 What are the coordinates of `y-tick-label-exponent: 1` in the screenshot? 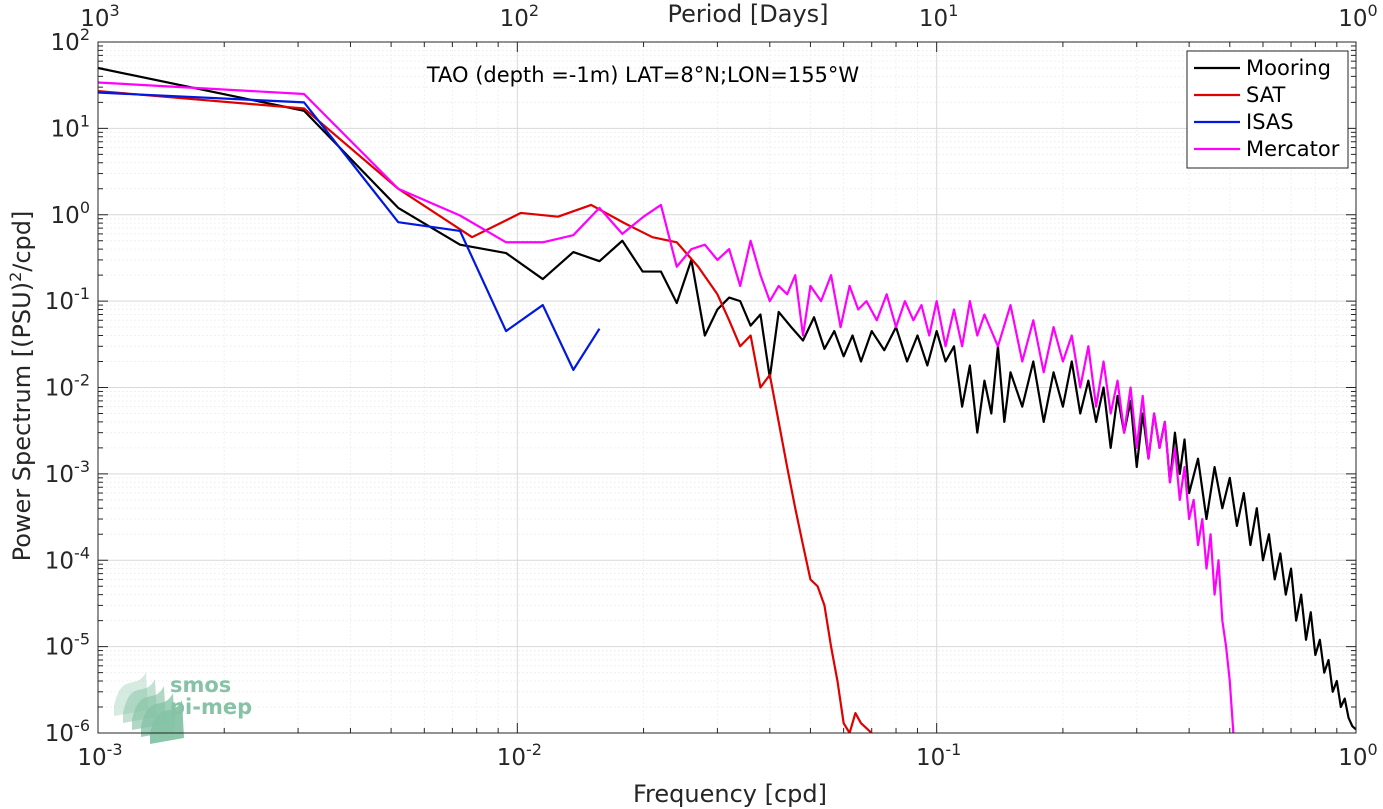 It's located at (85, 120).